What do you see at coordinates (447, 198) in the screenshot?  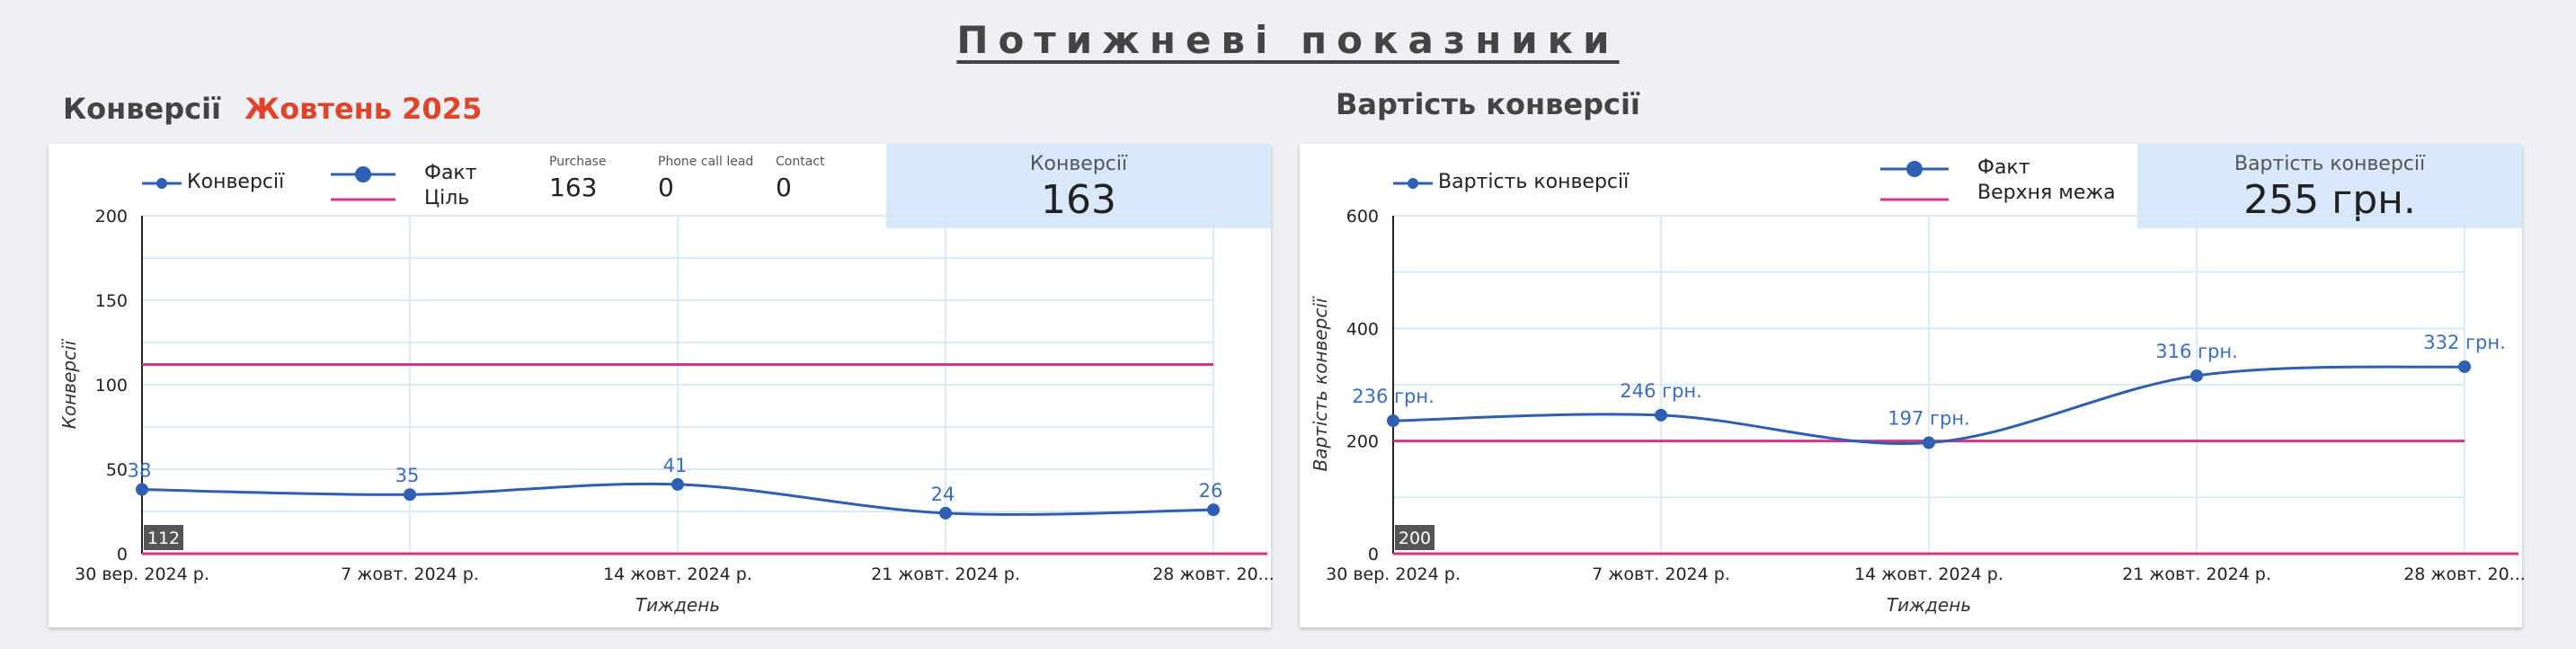 I see `legend-target-label: Ціль` at bounding box center [447, 198].